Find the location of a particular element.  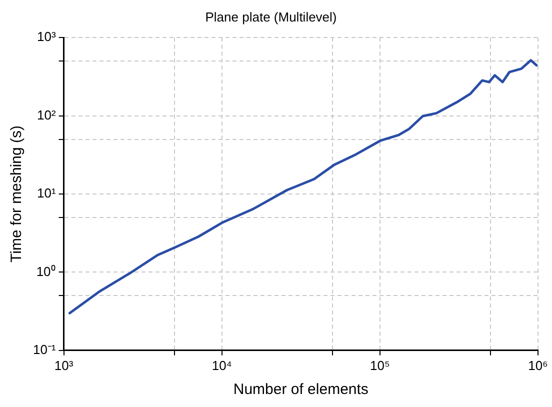

y-tick-label: 10⁰ is located at coordinates (46, 271).